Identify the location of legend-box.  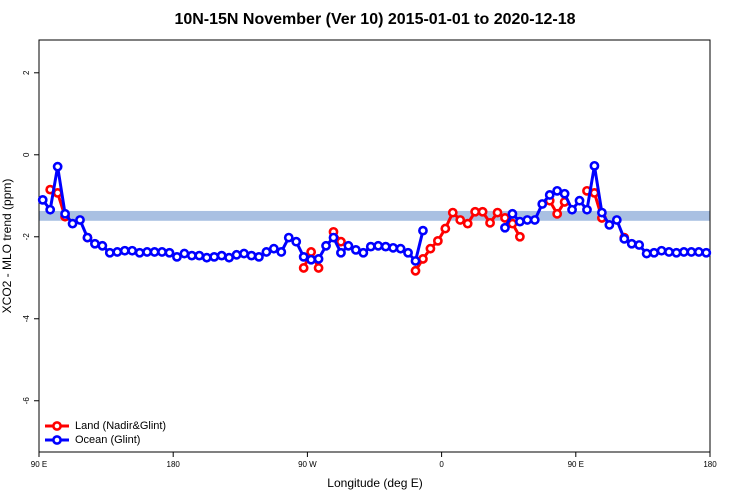
(116, 433).